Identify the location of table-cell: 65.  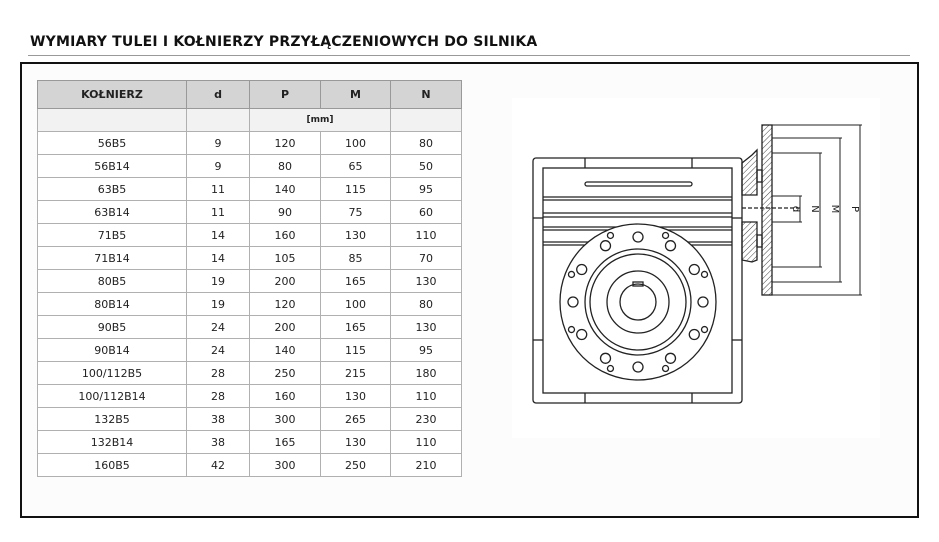
(355, 166).